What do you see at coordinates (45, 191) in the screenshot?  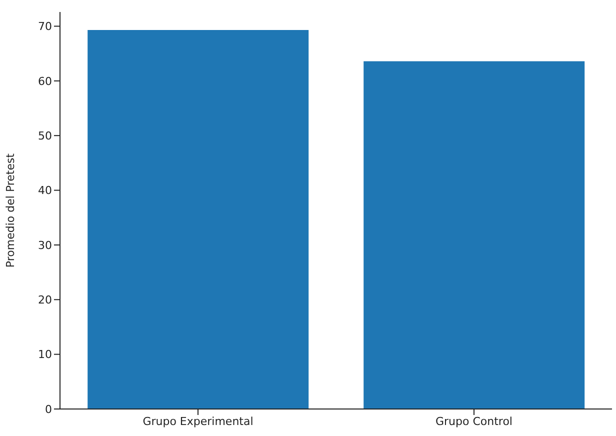 I see `y-tick-label: 40` at bounding box center [45, 191].